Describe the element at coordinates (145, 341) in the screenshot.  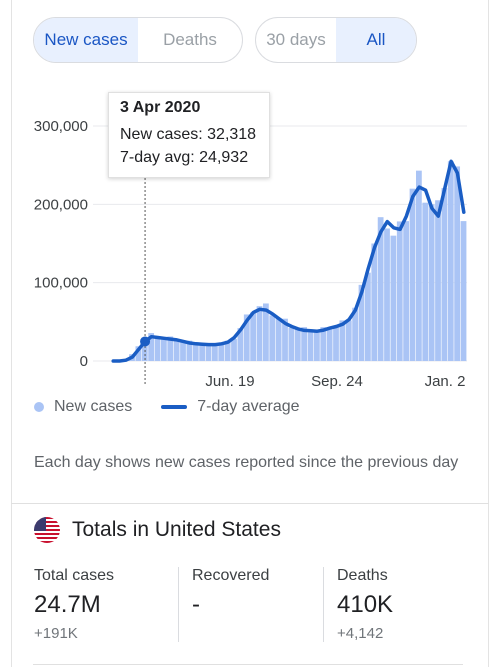
I see `highlight-point` at that location.